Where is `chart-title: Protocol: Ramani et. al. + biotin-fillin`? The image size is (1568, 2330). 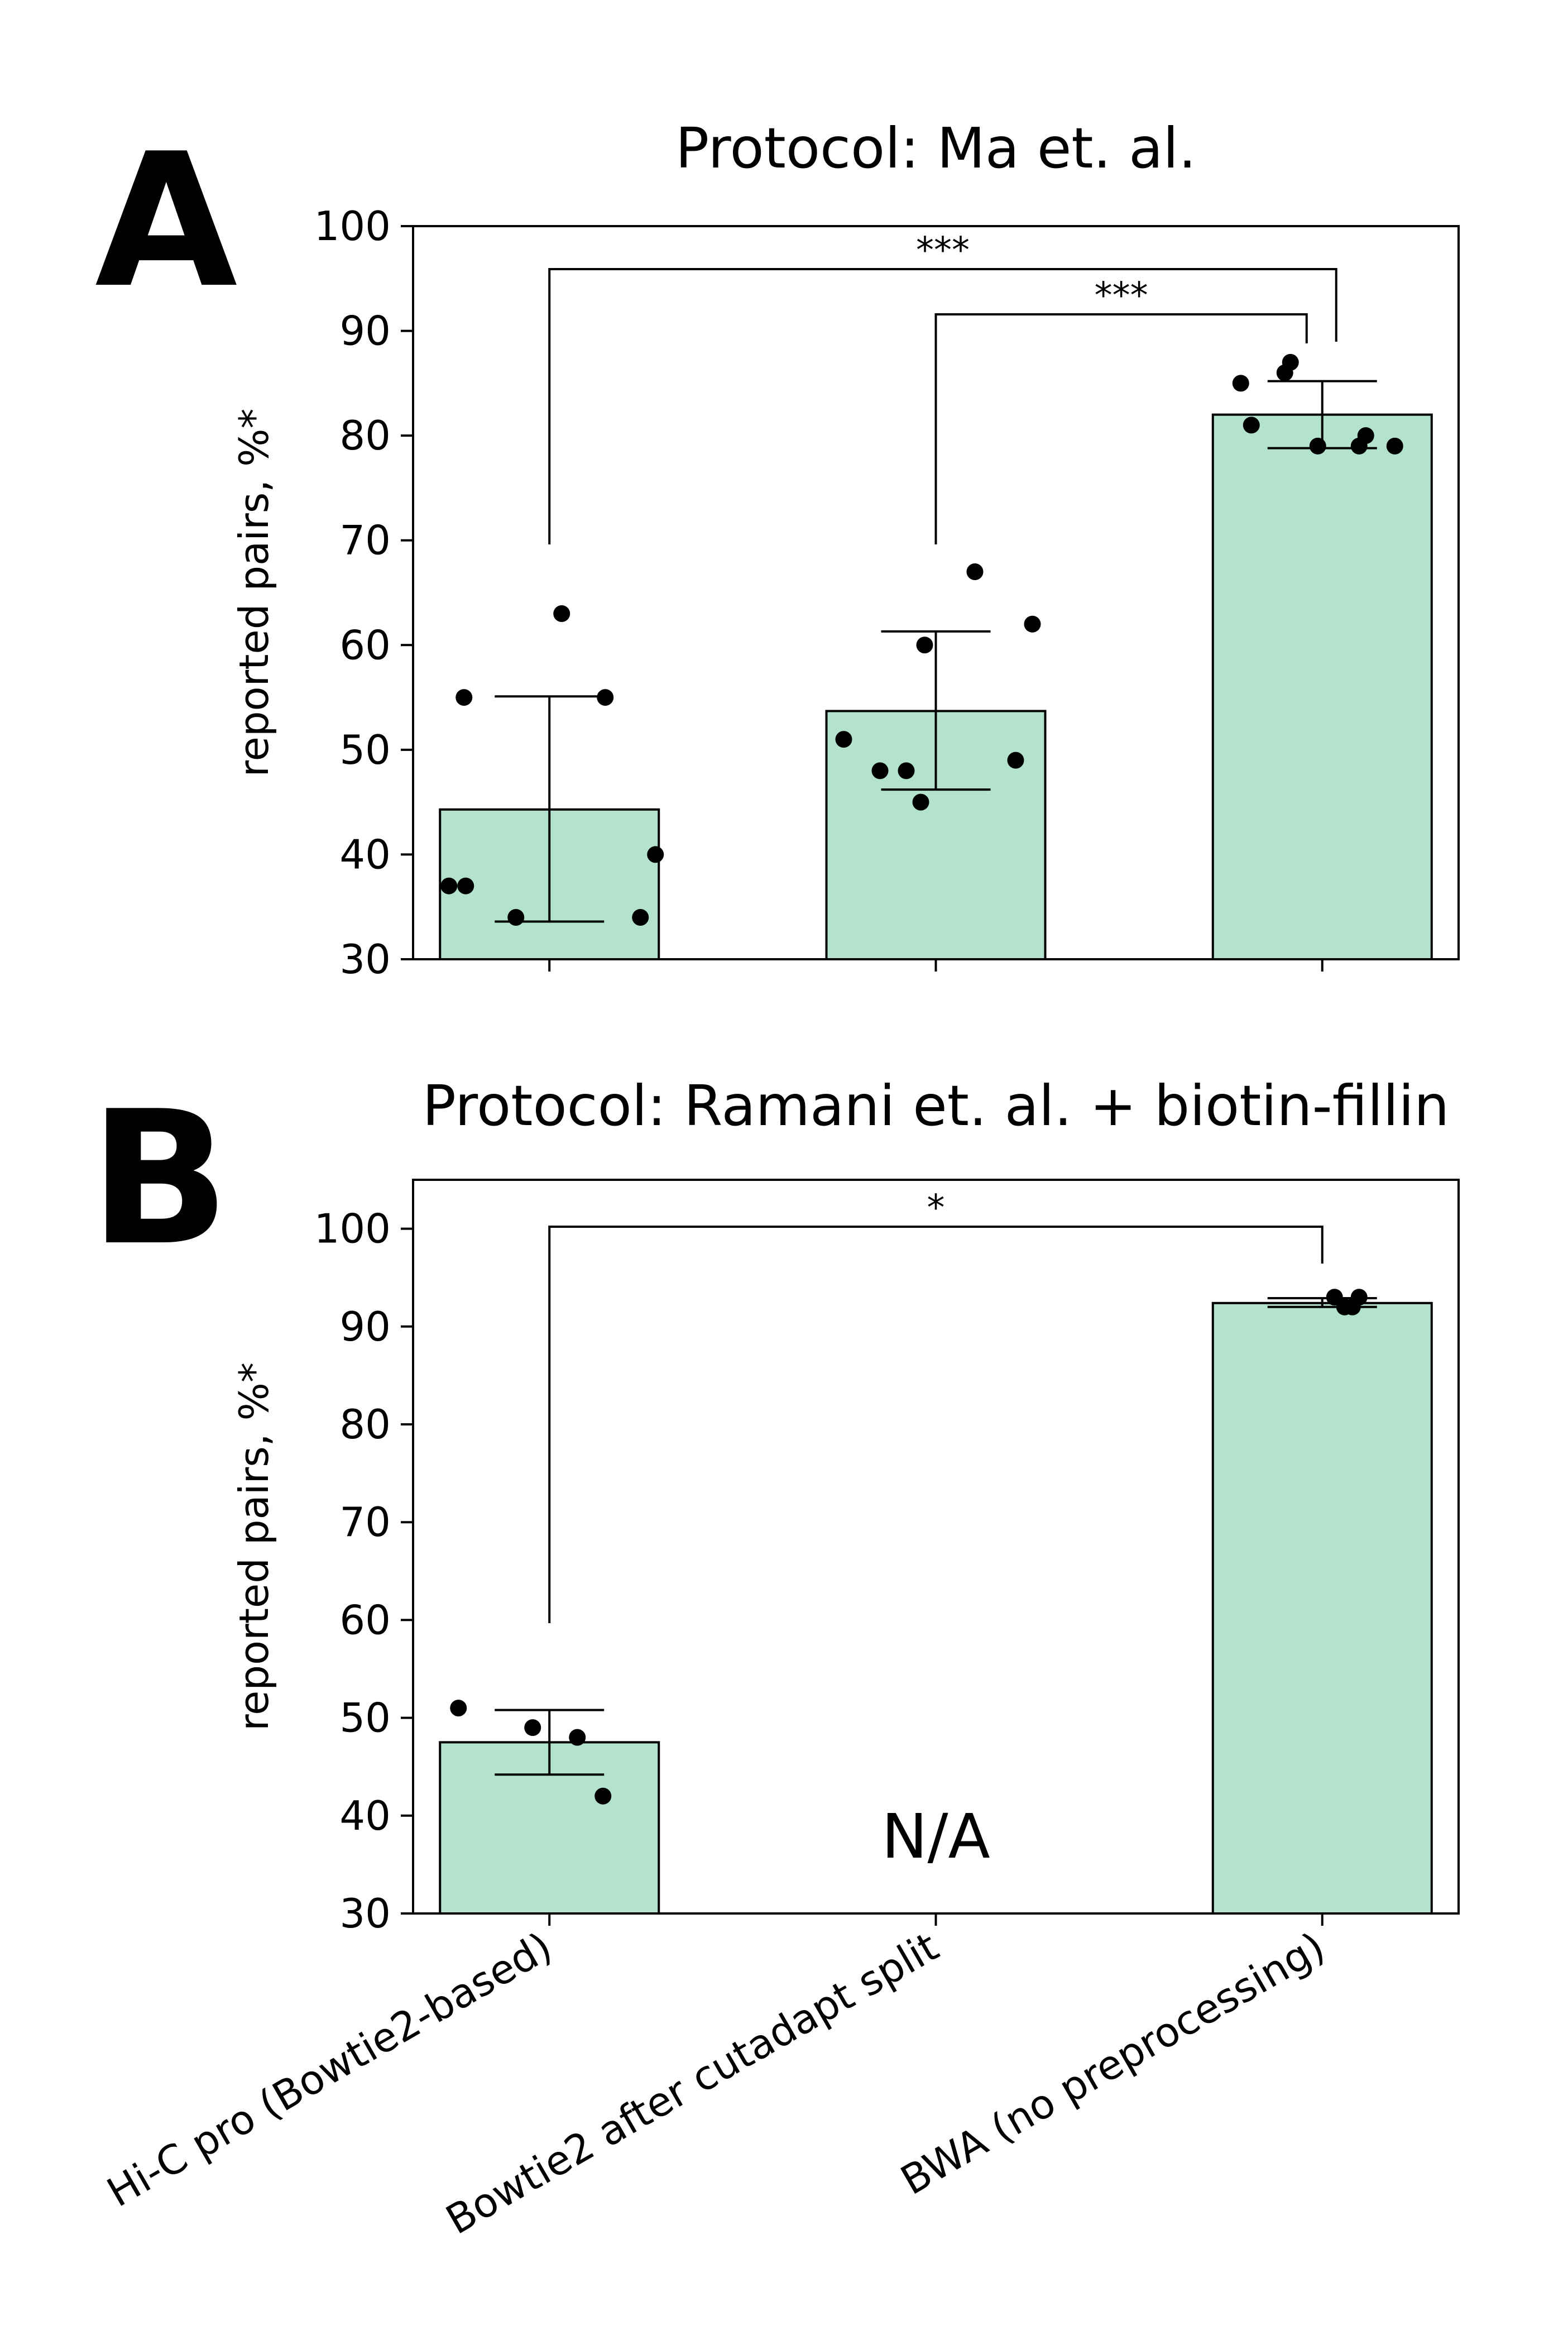
chart-title: Protocol: Ramani et. al. + biotin-fillin is located at coordinates (936, 1105).